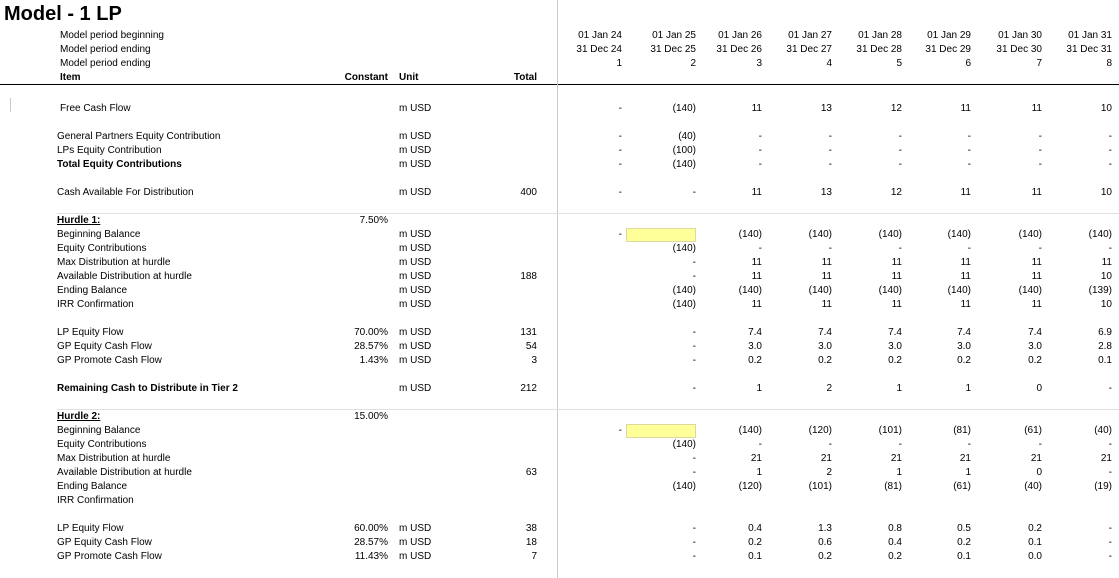  What do you see at coordinates (109, 150) in the screenshot?
I see `row-label: LPs Equity Contribution` at bounding box center [109, 150].